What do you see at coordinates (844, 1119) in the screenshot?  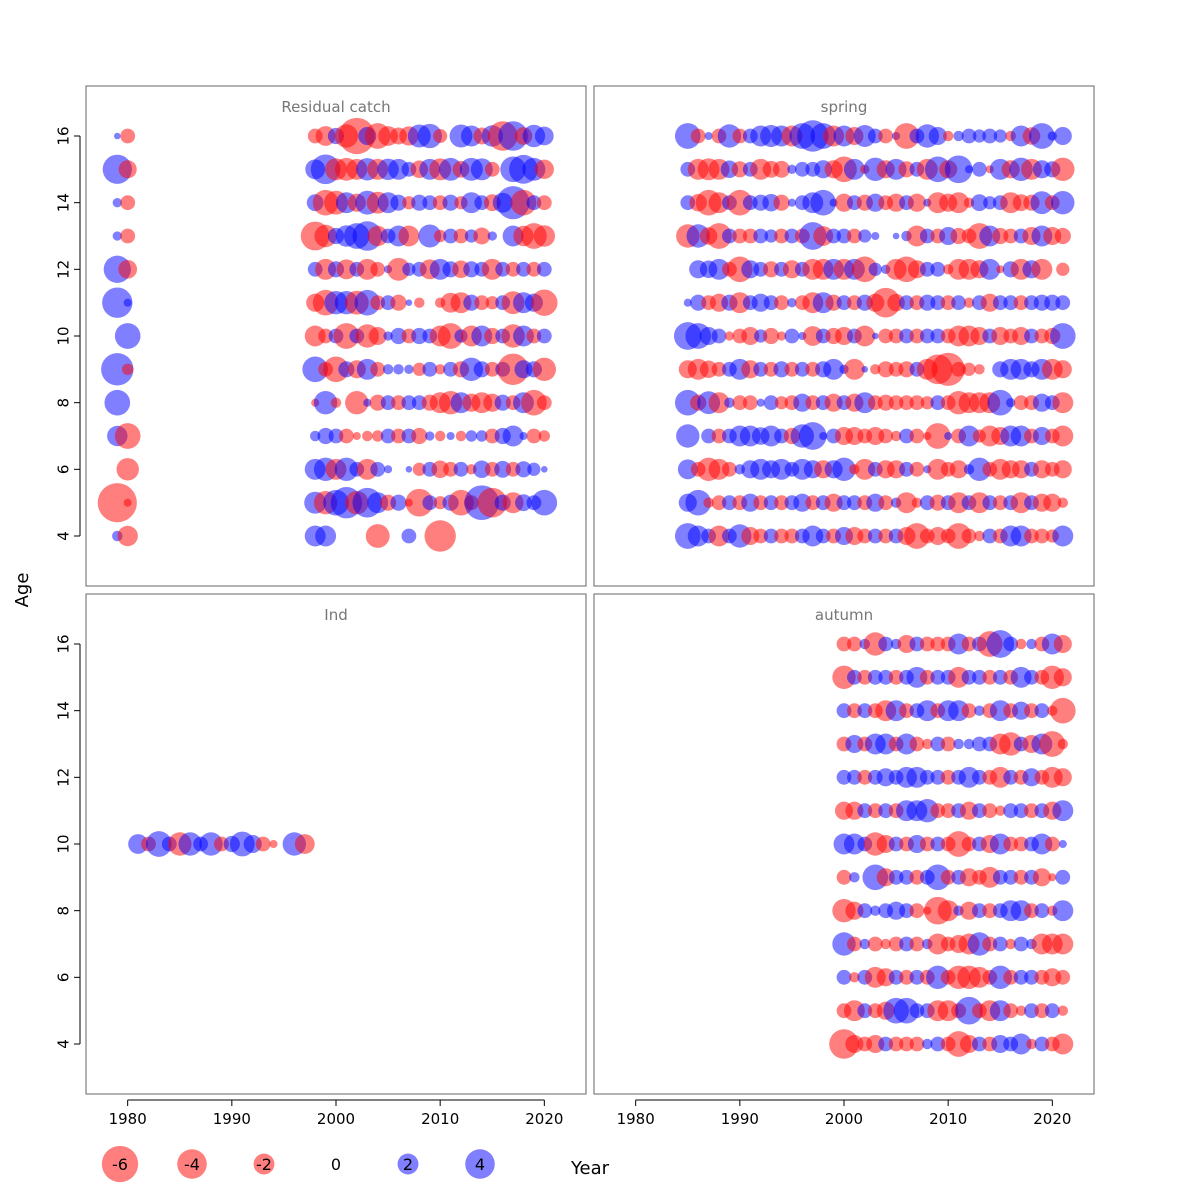 I see `x-tick-label: 2000` at bounding box center [844, 1119].